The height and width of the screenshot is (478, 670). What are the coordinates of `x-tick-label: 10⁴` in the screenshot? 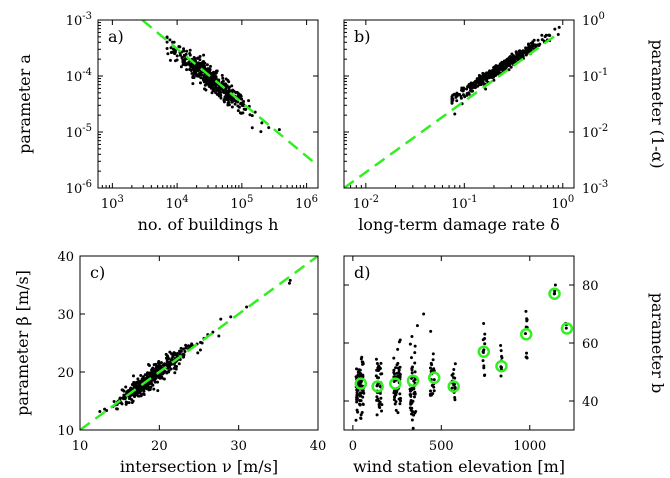 It's located at (177, 203).